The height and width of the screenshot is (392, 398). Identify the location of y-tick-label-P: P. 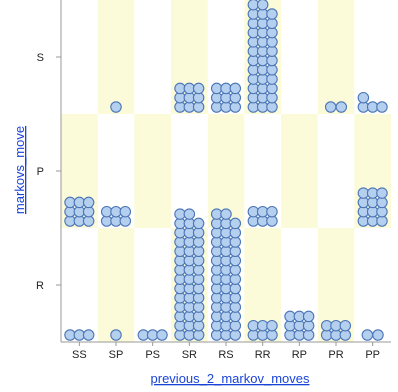
(40, 172).